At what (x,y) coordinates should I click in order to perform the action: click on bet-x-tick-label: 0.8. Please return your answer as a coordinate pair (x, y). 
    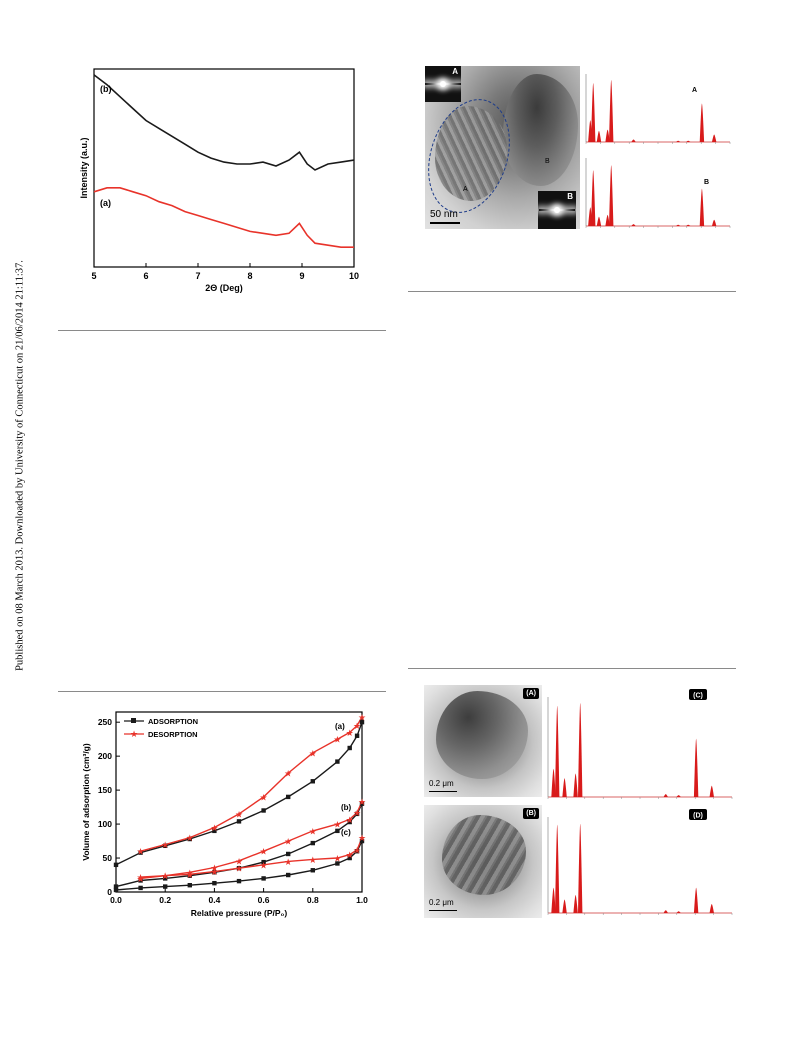
    Looking at the image, I should click on (313, 900).